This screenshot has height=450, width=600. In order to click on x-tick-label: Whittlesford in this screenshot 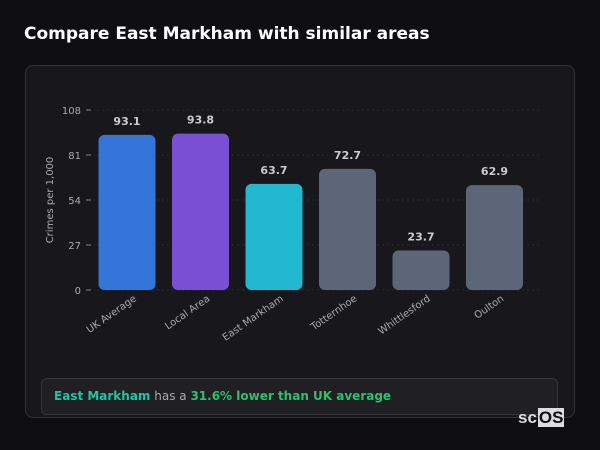, I will do `click(405, 315)`.